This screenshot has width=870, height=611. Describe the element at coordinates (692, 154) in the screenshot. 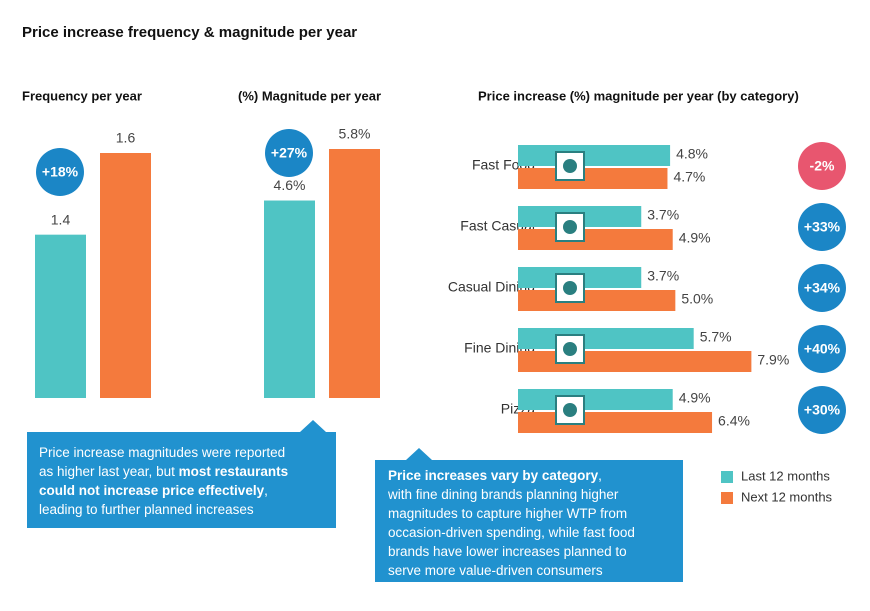

I see `value-label: 4.8%` at that location.